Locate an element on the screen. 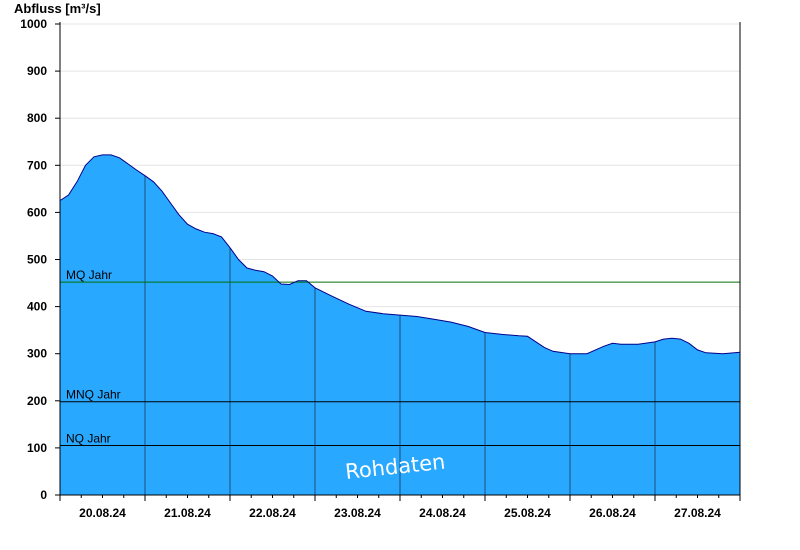 This screenshot has height=550, width=800. ref-label-1: MNQ Jahr is located at coordinates (93, 395).